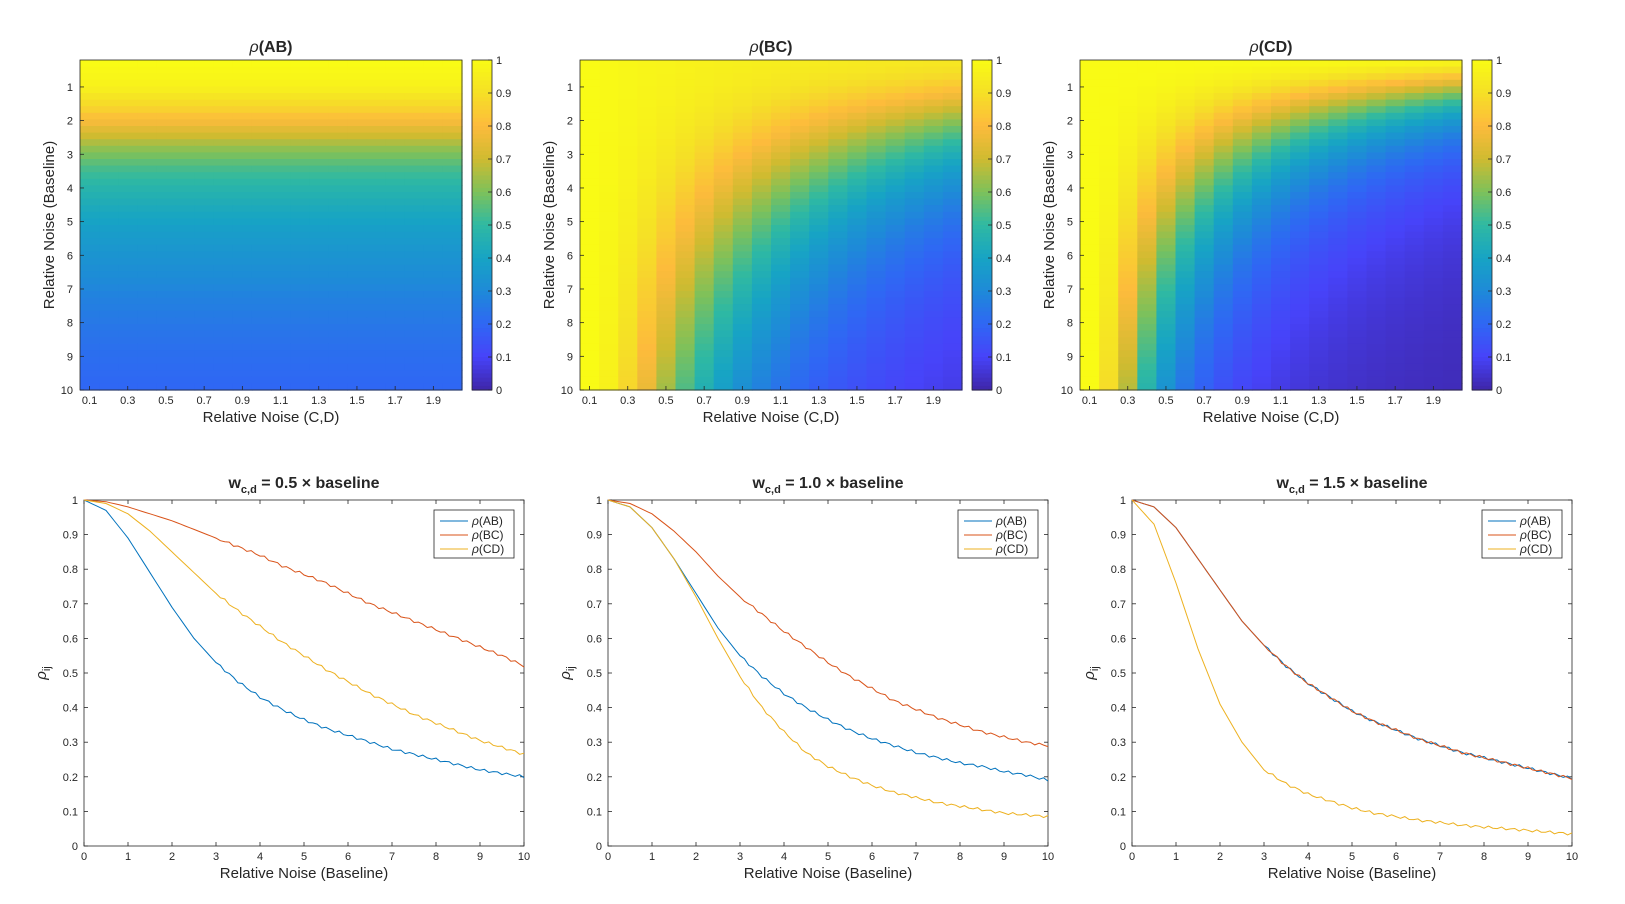  I want to click on y-tick-label: 0.5, so click(70, 674).